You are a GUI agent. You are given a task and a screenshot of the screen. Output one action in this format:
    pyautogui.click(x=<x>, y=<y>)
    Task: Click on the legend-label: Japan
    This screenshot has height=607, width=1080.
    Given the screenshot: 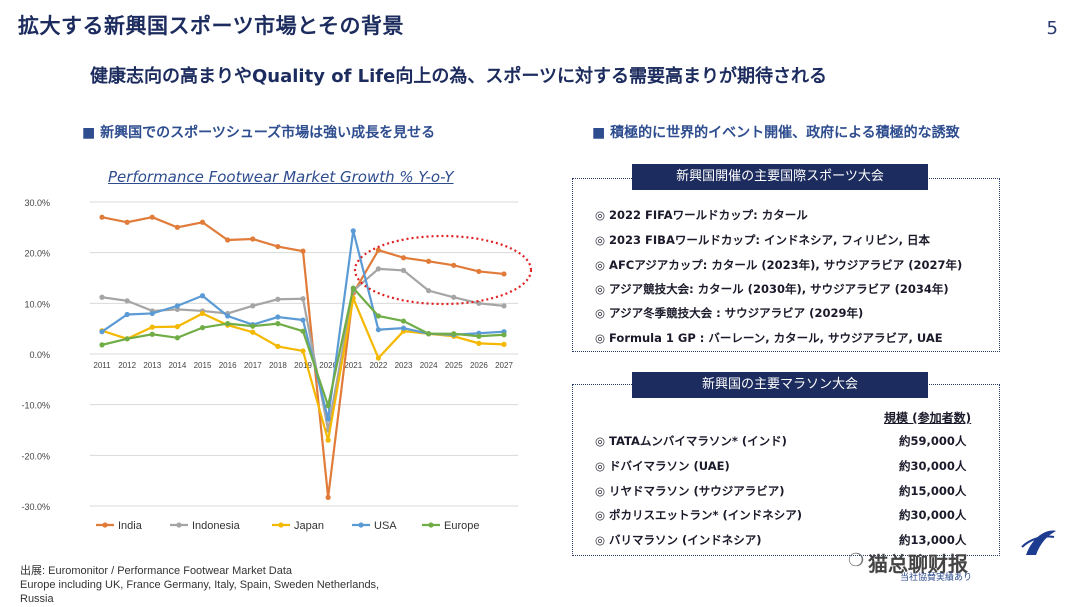 What is the action you would take?
    pyautogui.click(x=309, y=526)
    